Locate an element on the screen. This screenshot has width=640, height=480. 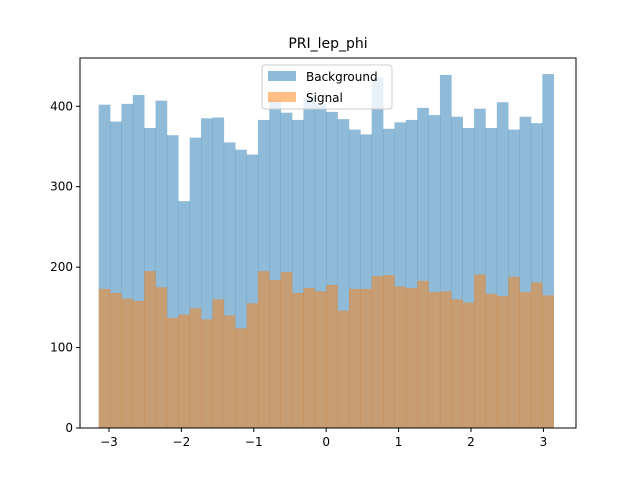
legend-label-background: Background is located at coordinates (342, 77).